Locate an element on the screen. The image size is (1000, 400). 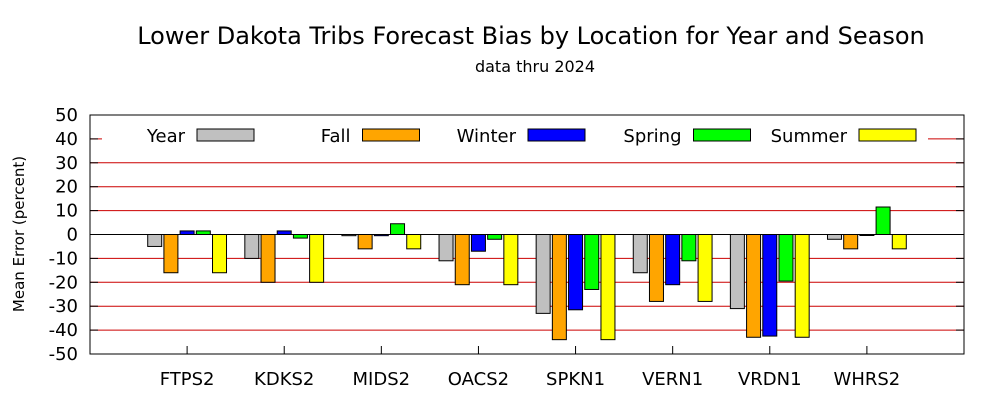
bar-kdks2-spring is located at coordinates (300, 236).